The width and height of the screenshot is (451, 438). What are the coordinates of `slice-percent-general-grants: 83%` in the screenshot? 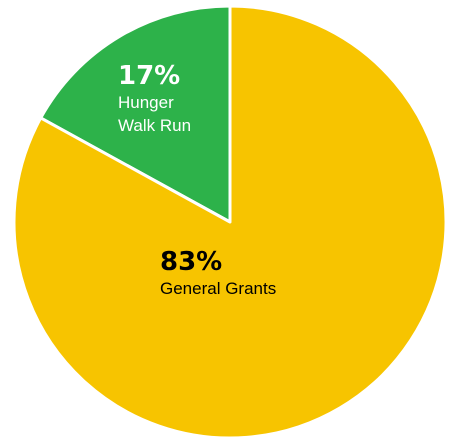 It's located at (191, 262).